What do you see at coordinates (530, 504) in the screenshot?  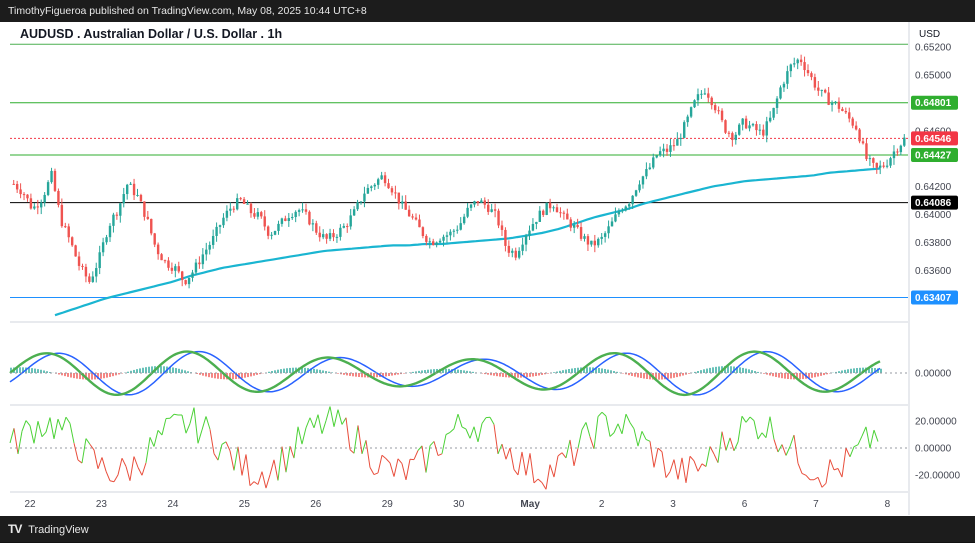 I see `time-tick-7: May` at bounding box center [530, 504].